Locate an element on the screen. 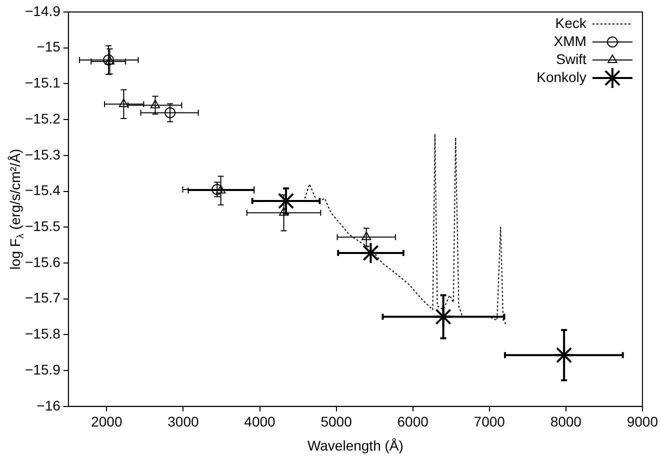  x-axis-title: Wavelength (Å) is located at coordinates (355, 445).